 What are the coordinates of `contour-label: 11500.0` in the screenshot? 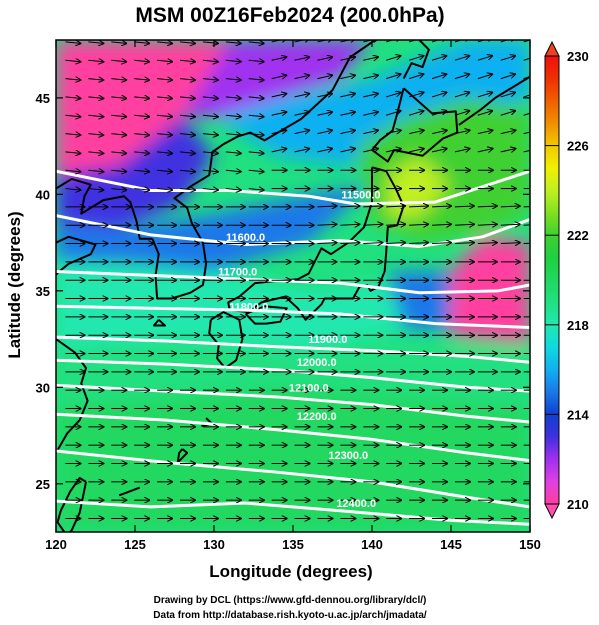 It's located at (360, 195).